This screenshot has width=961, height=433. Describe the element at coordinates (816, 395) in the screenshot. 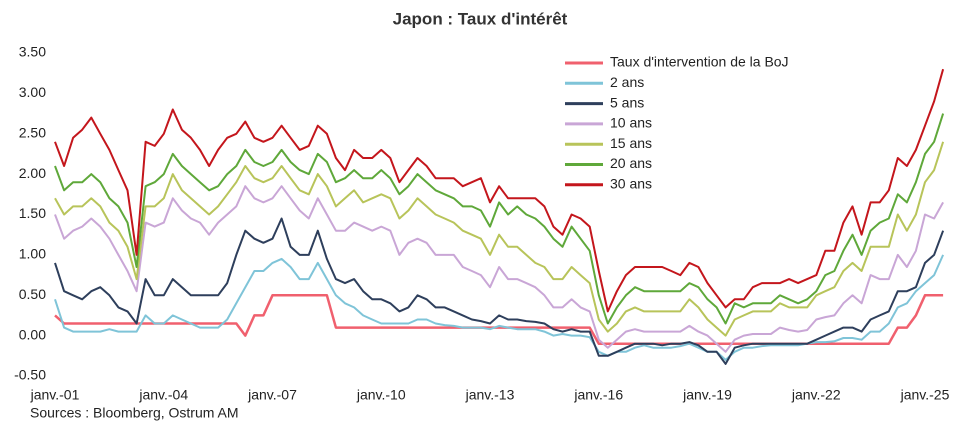

I see `x-tick-label: janv.-22` at that location.